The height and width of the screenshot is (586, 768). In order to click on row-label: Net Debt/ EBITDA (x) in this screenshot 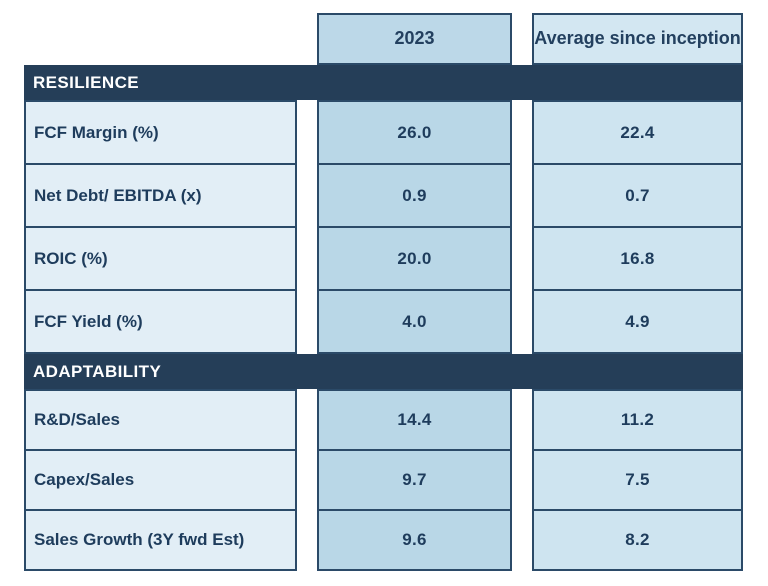, I will do `click(160, 195)`.